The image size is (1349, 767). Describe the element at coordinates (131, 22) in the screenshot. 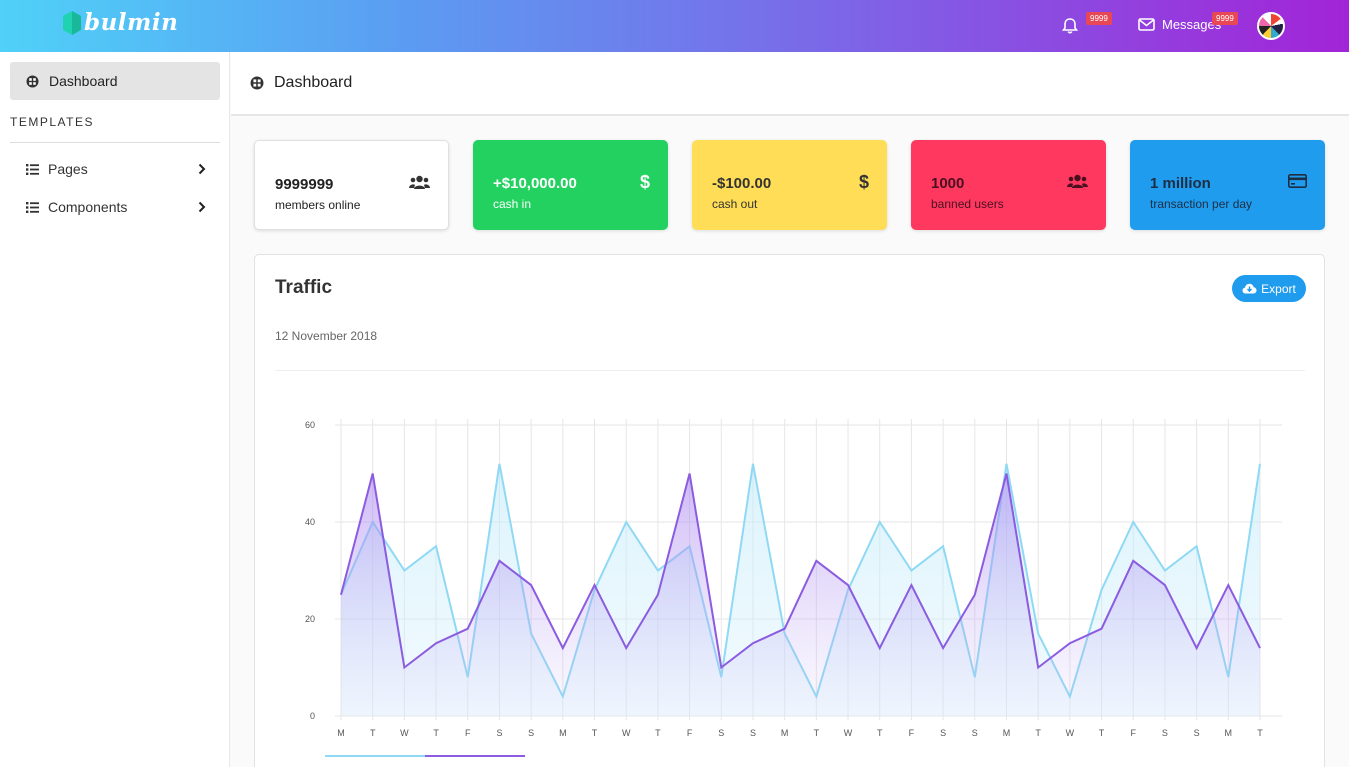

I see `brand-name: bulmin` at that location.